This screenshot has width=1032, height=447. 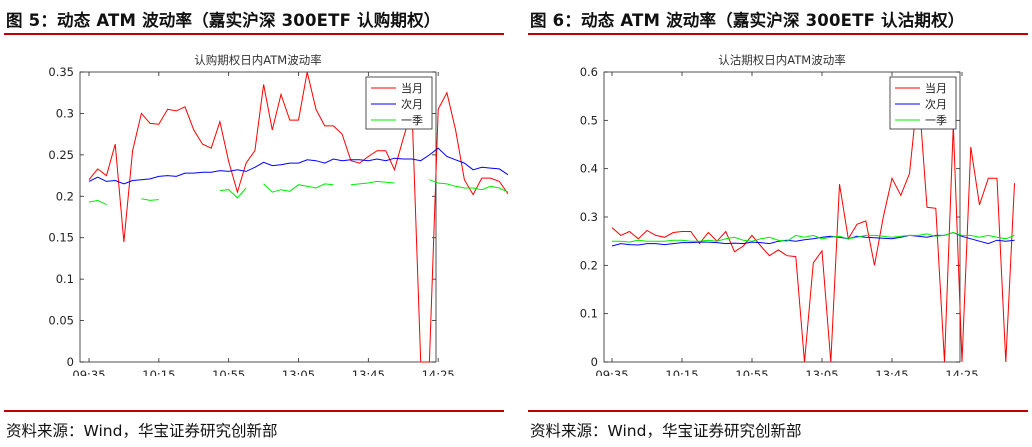 I want to click on y-tick-label: 0.25, so click(x=61, y=155).